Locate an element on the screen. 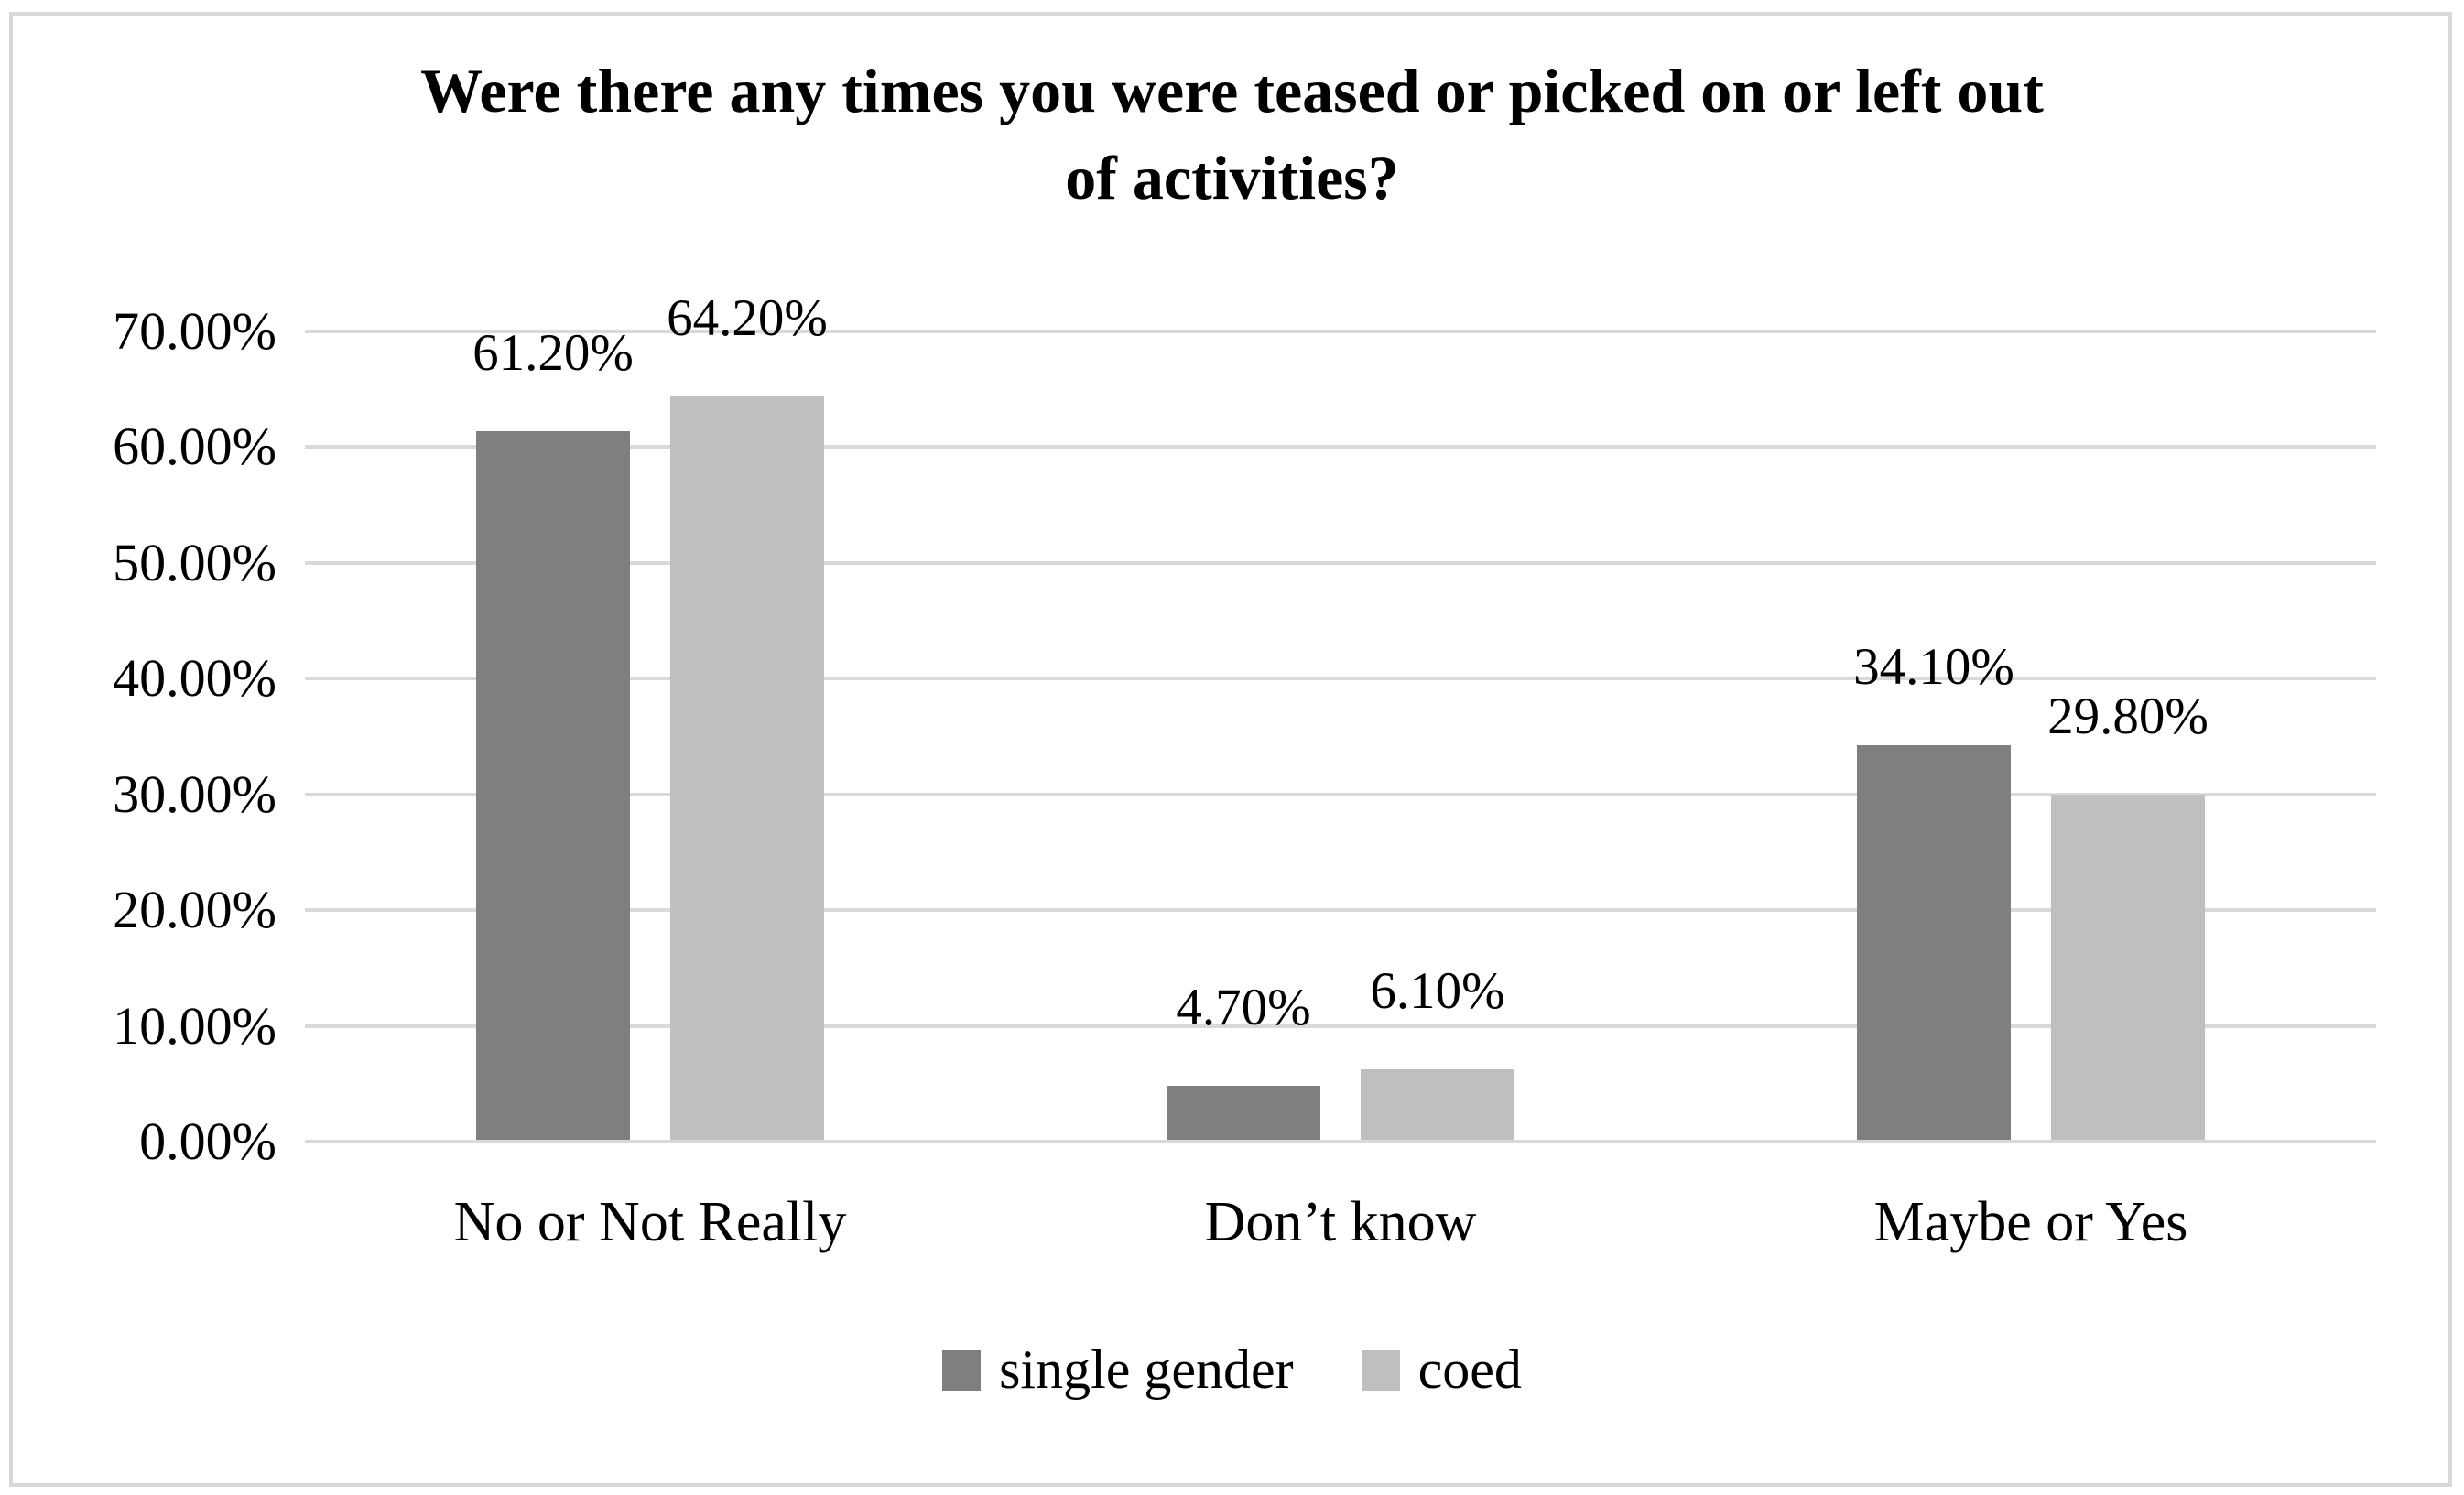 The width and height of the screenshot is (2464, 1495). y-tick-label: 10.00% is located at coordinates (195, 1025).